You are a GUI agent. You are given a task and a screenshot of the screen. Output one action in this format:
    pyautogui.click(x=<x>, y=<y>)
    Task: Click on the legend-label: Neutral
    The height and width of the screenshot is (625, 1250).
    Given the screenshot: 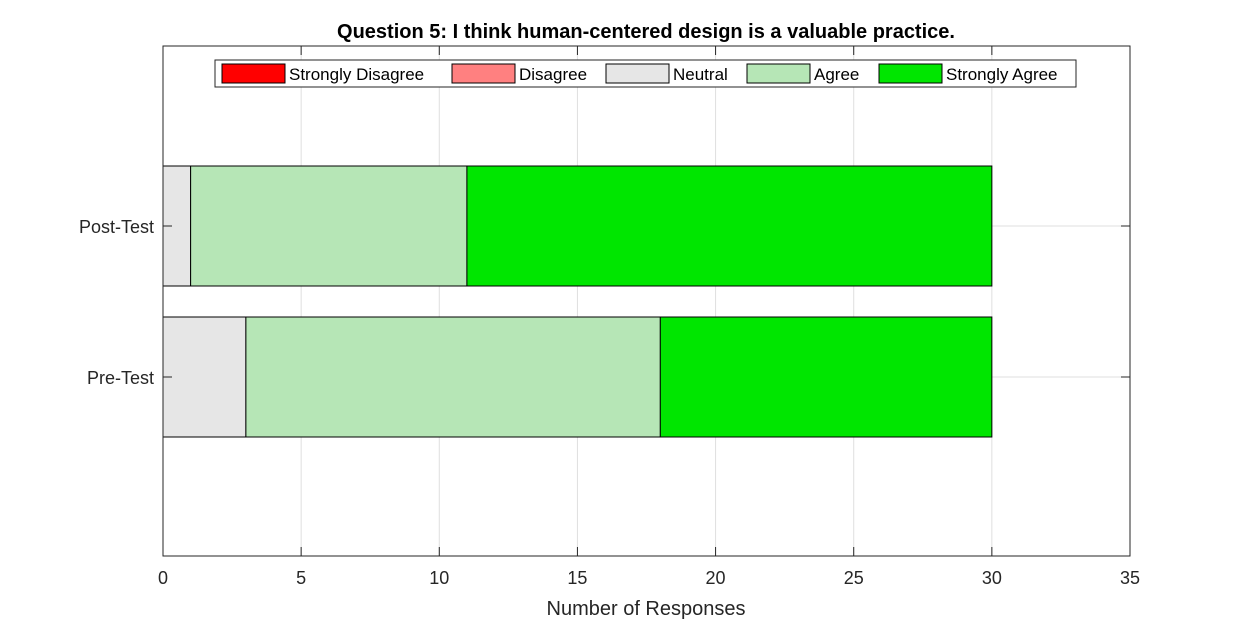 What is the action you would take?
    pyautogui.click(x=700, y=74)
    